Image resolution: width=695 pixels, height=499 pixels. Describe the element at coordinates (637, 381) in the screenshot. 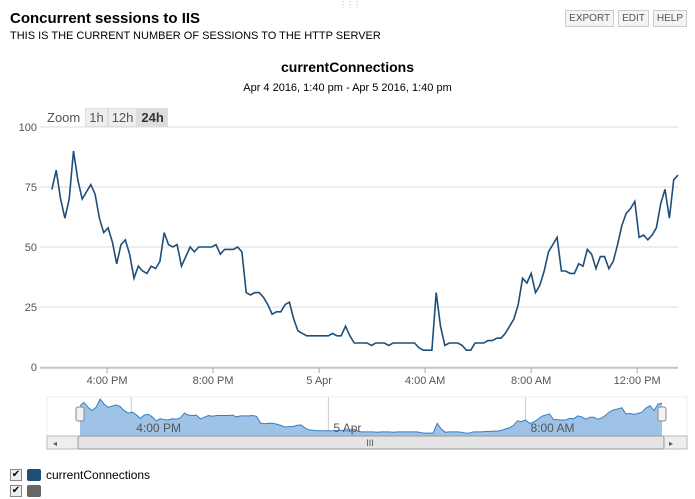

I see `x-tick-label: 12:00 PM` at that location.